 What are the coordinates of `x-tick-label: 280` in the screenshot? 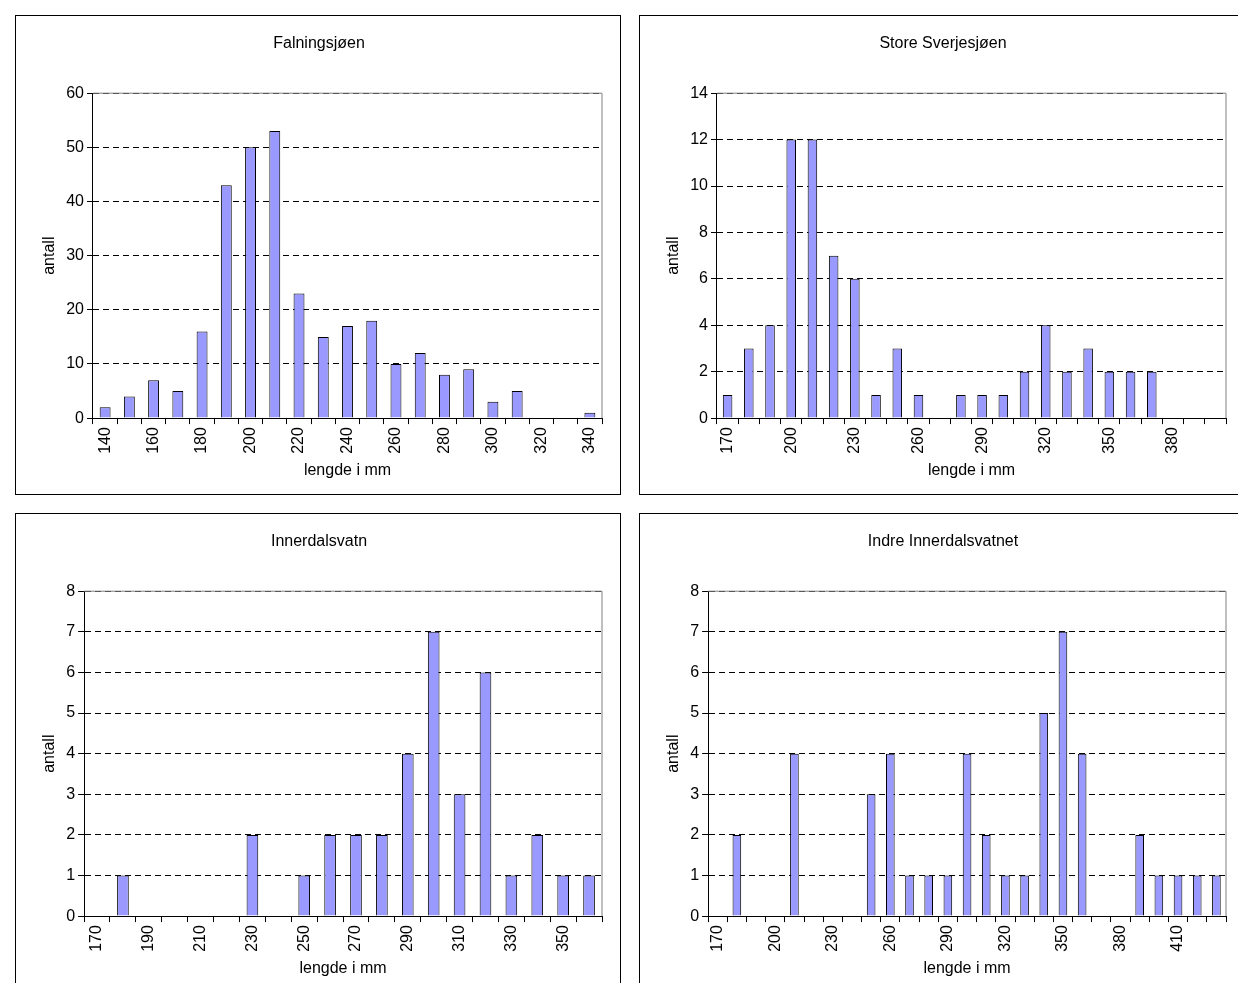 It's located at (443, 440).